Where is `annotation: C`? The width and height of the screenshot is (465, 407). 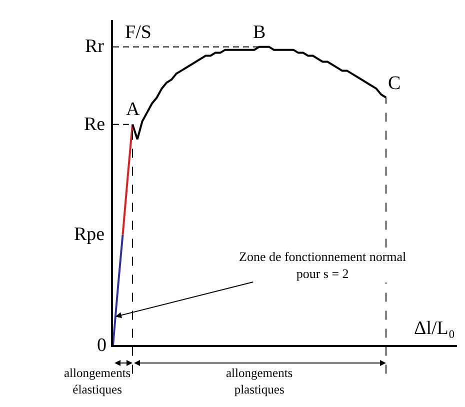 annotation: C is located at coordinates (394, 83).